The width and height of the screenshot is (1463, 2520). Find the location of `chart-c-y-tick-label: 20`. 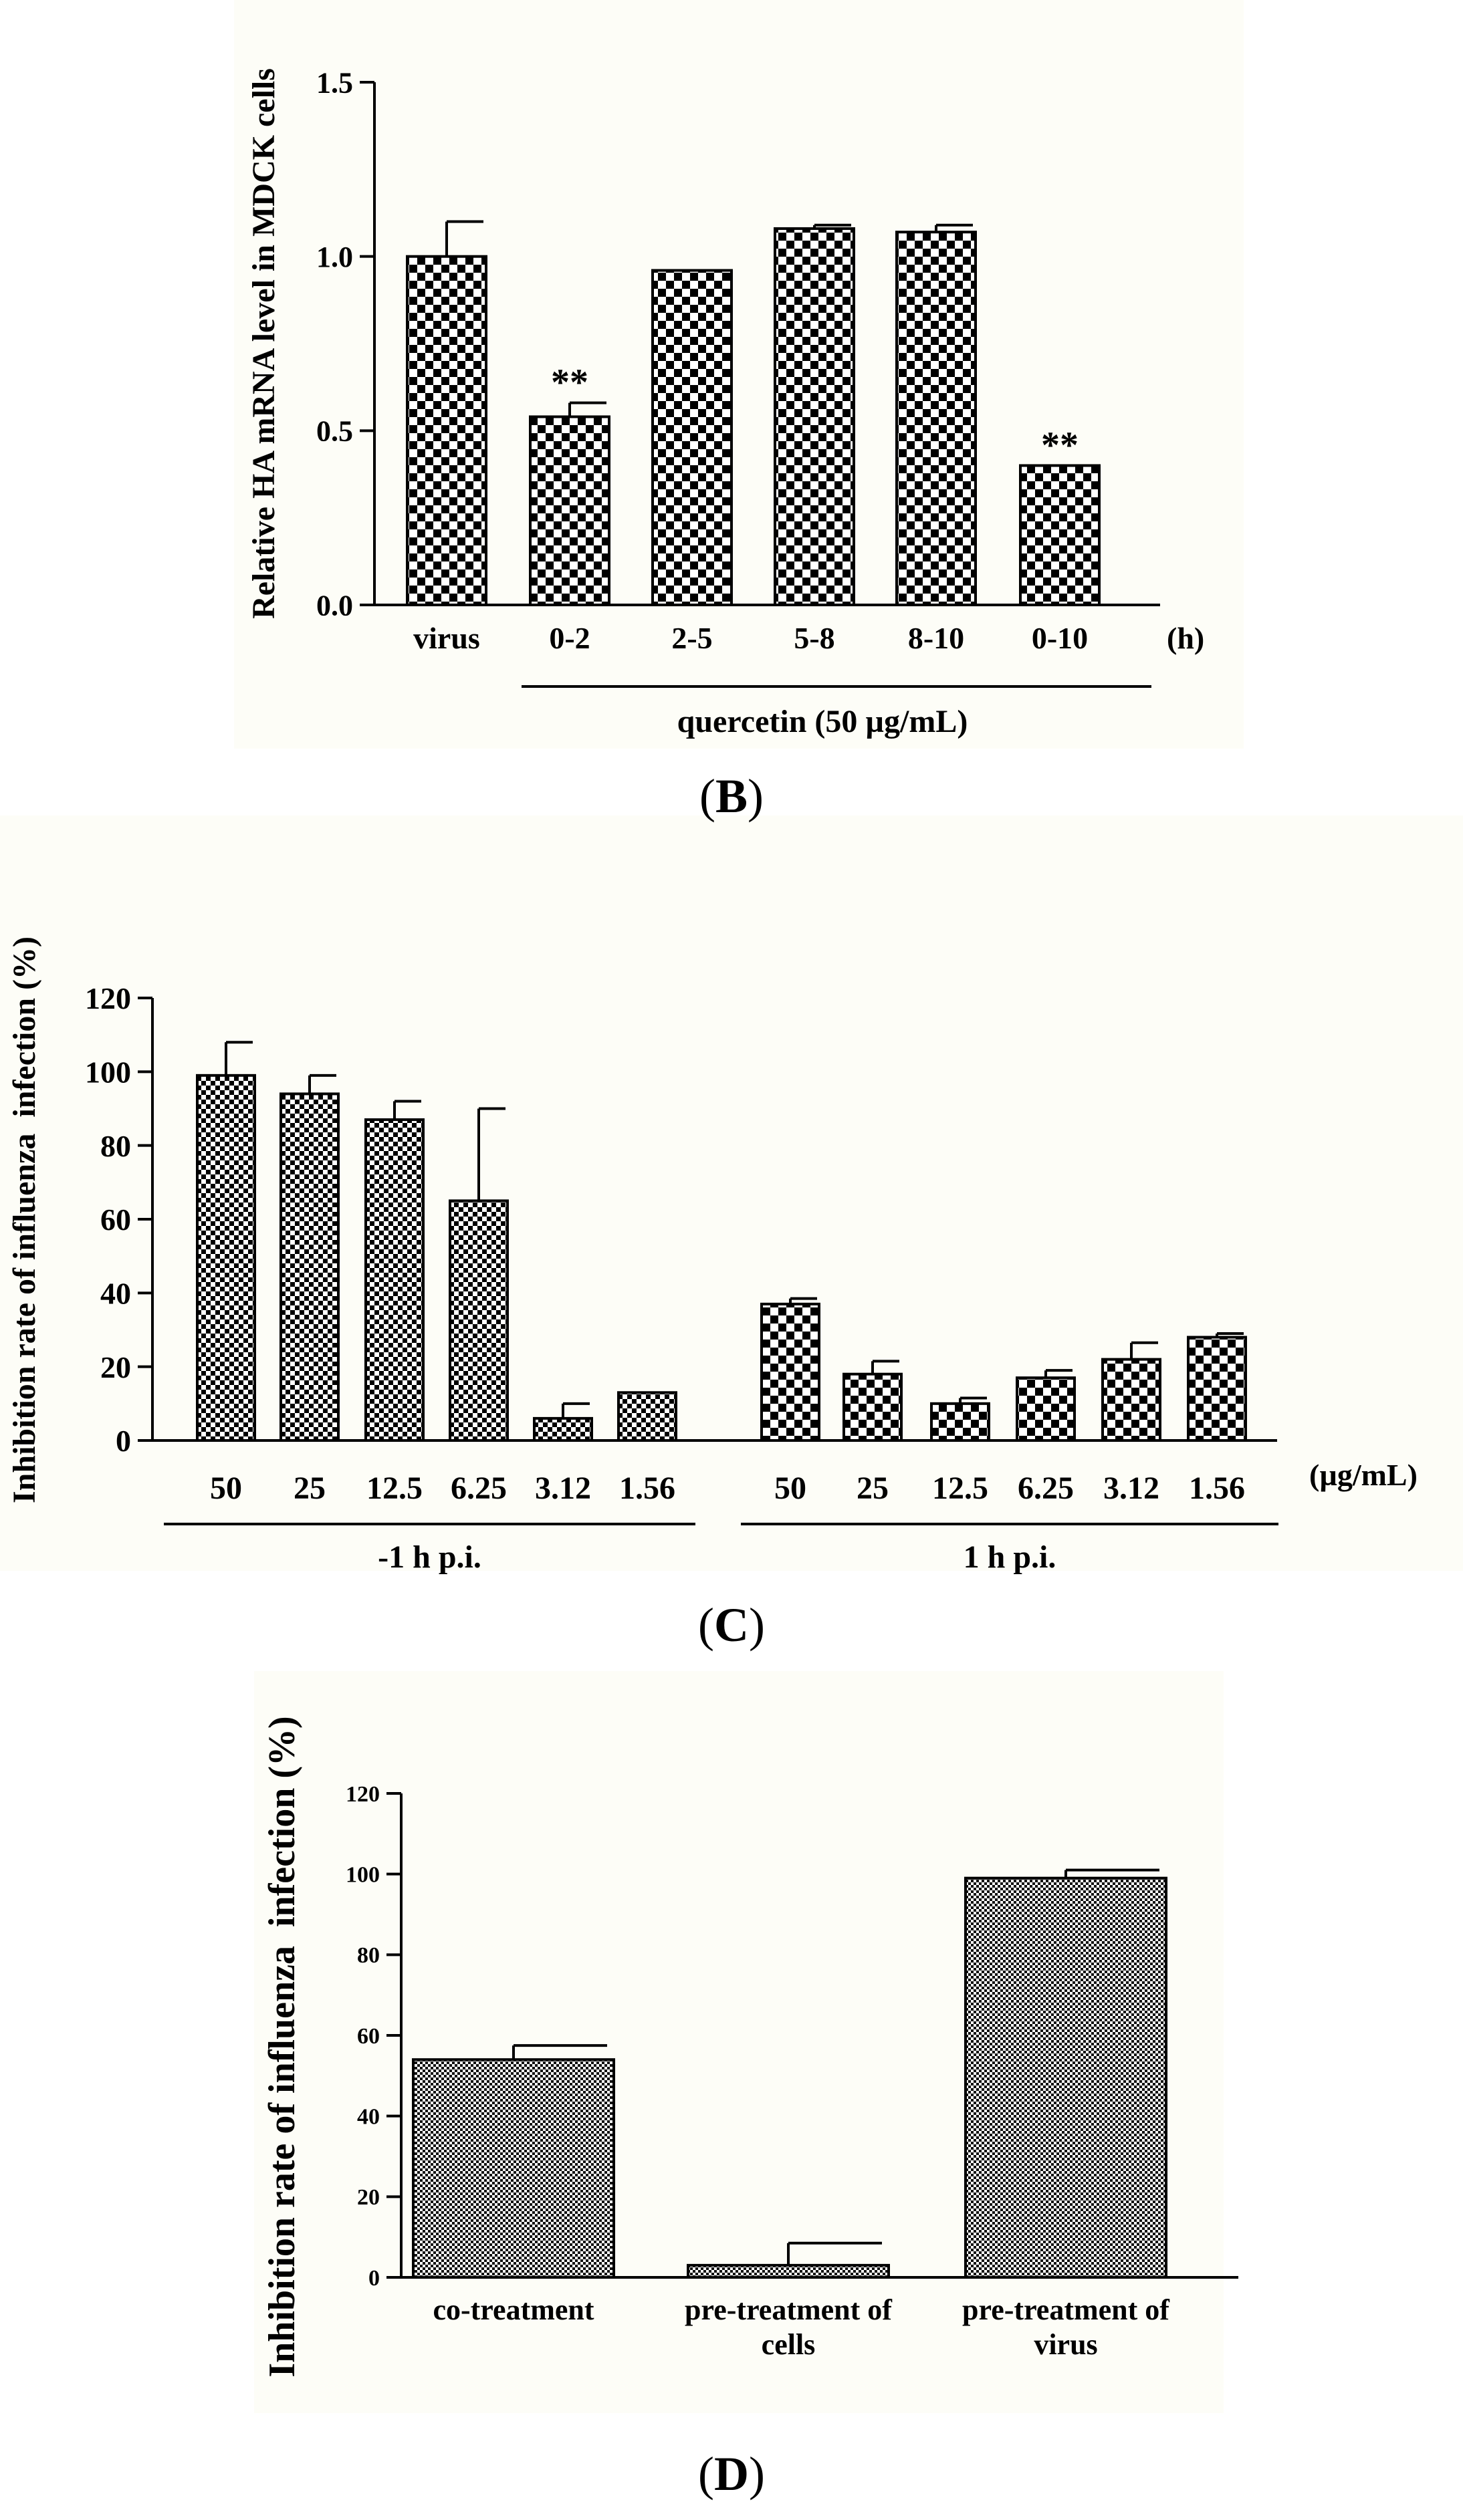

chart-c-y-tick-label: 20 is located at coordinates (115, 1367).